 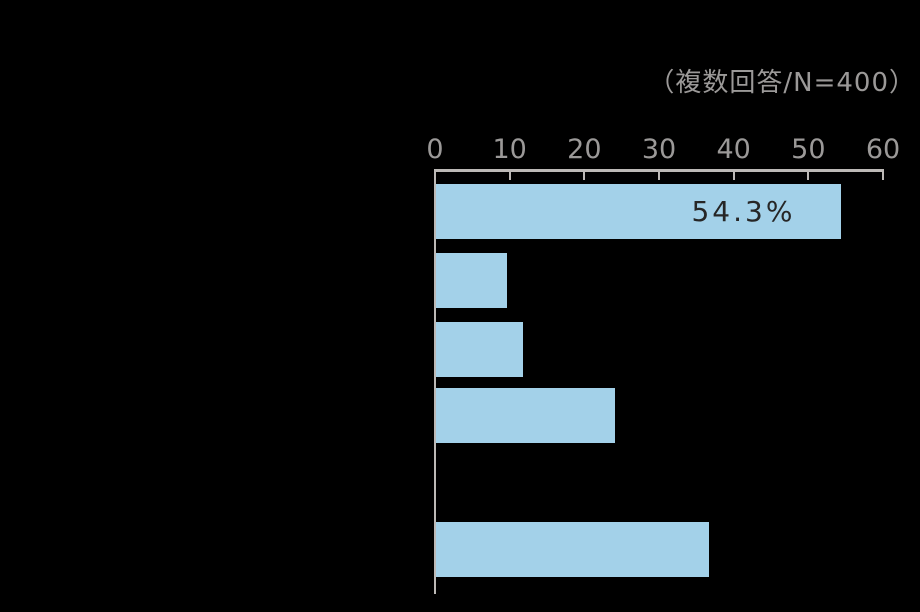 What do you see at coordinates (639, 211) in the screenshot?
I see `bar: 54.3%` at bounding box center [639, 211].